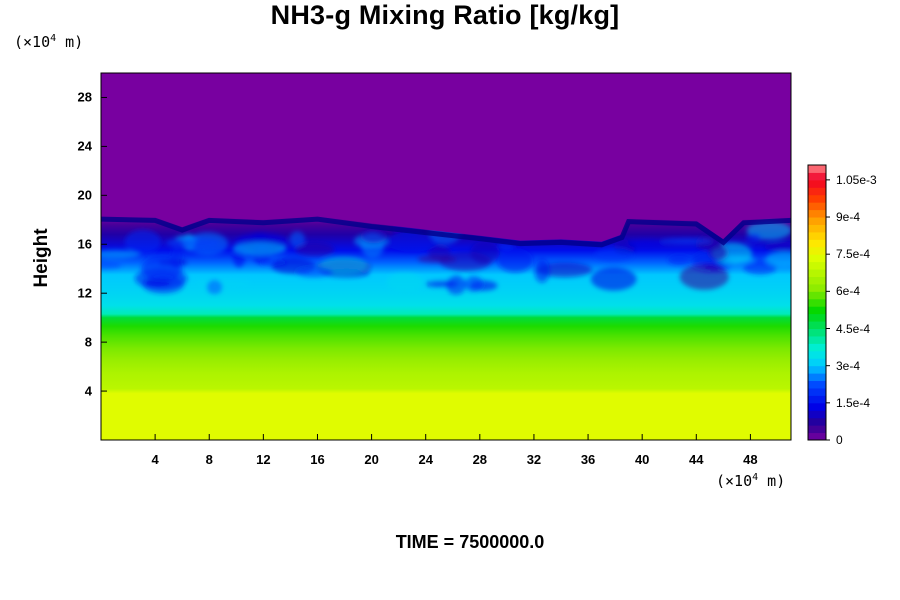 Image resolution: width=900 pixels, height=600 pixels. Describe the element at coordinates (853, 402) in the screenshot. I see `colorbar-tick-label: 1.5e-4` at that location.